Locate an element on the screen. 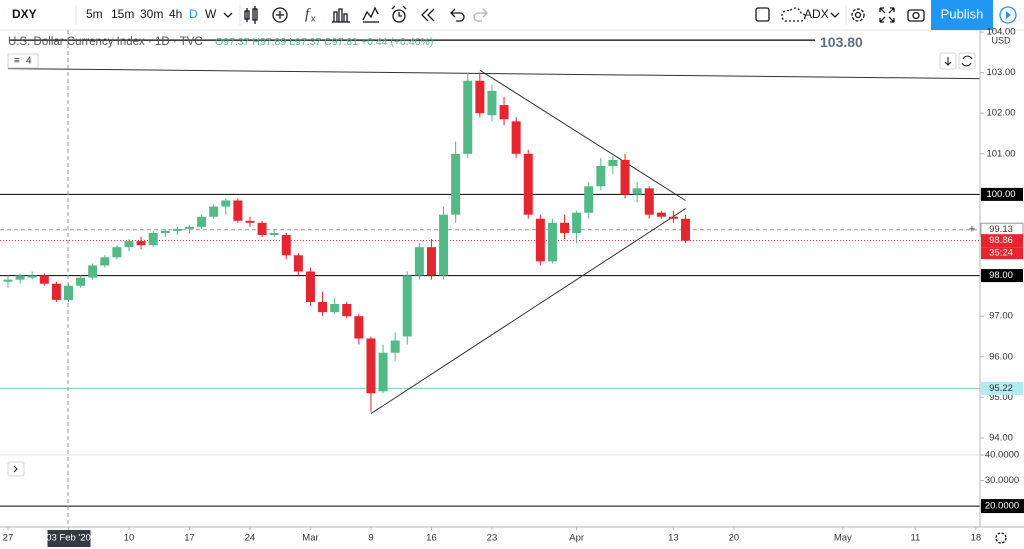 Image resolution: width=1024 pixels, height=549 pixels. indicator-count: ≡ is located at coordinates (17, 61).